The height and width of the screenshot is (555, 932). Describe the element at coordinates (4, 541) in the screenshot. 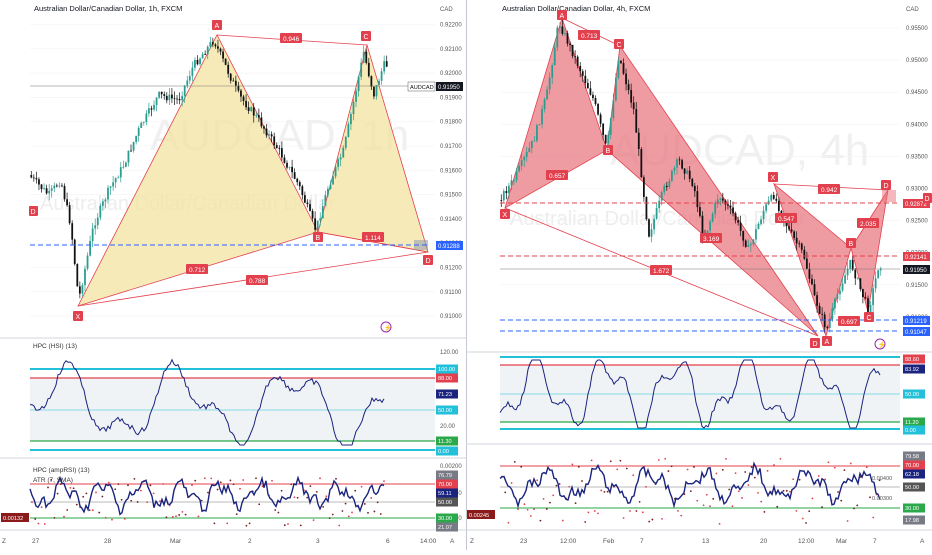

I see `left-zoom-icon: Z` at that location.